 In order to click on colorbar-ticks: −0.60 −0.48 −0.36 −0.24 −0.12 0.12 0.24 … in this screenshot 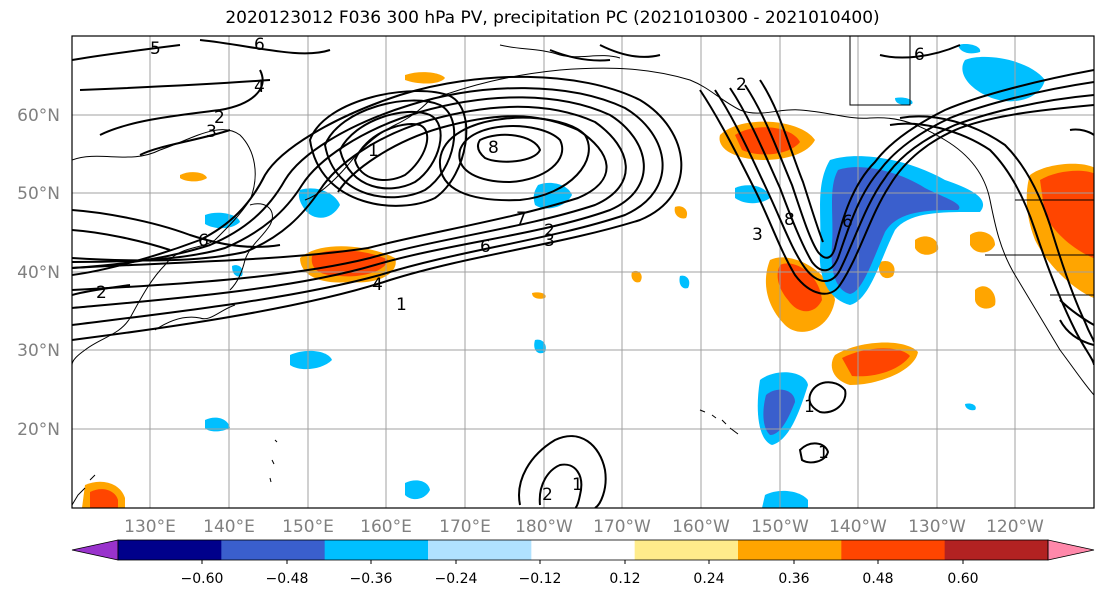, I will do `click(580, 573)`.